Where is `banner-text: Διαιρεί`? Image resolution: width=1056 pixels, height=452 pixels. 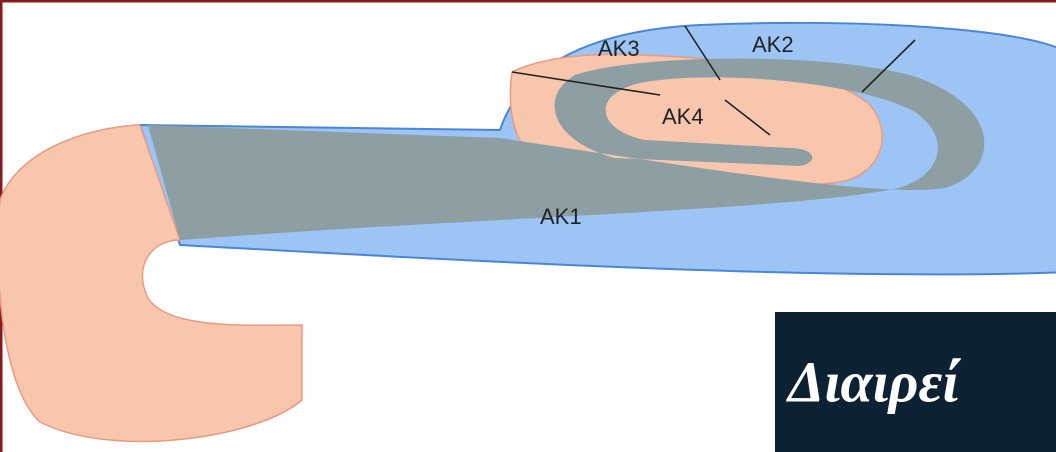
banner-text: Διαιρεί is located at coordinates (873, 381).